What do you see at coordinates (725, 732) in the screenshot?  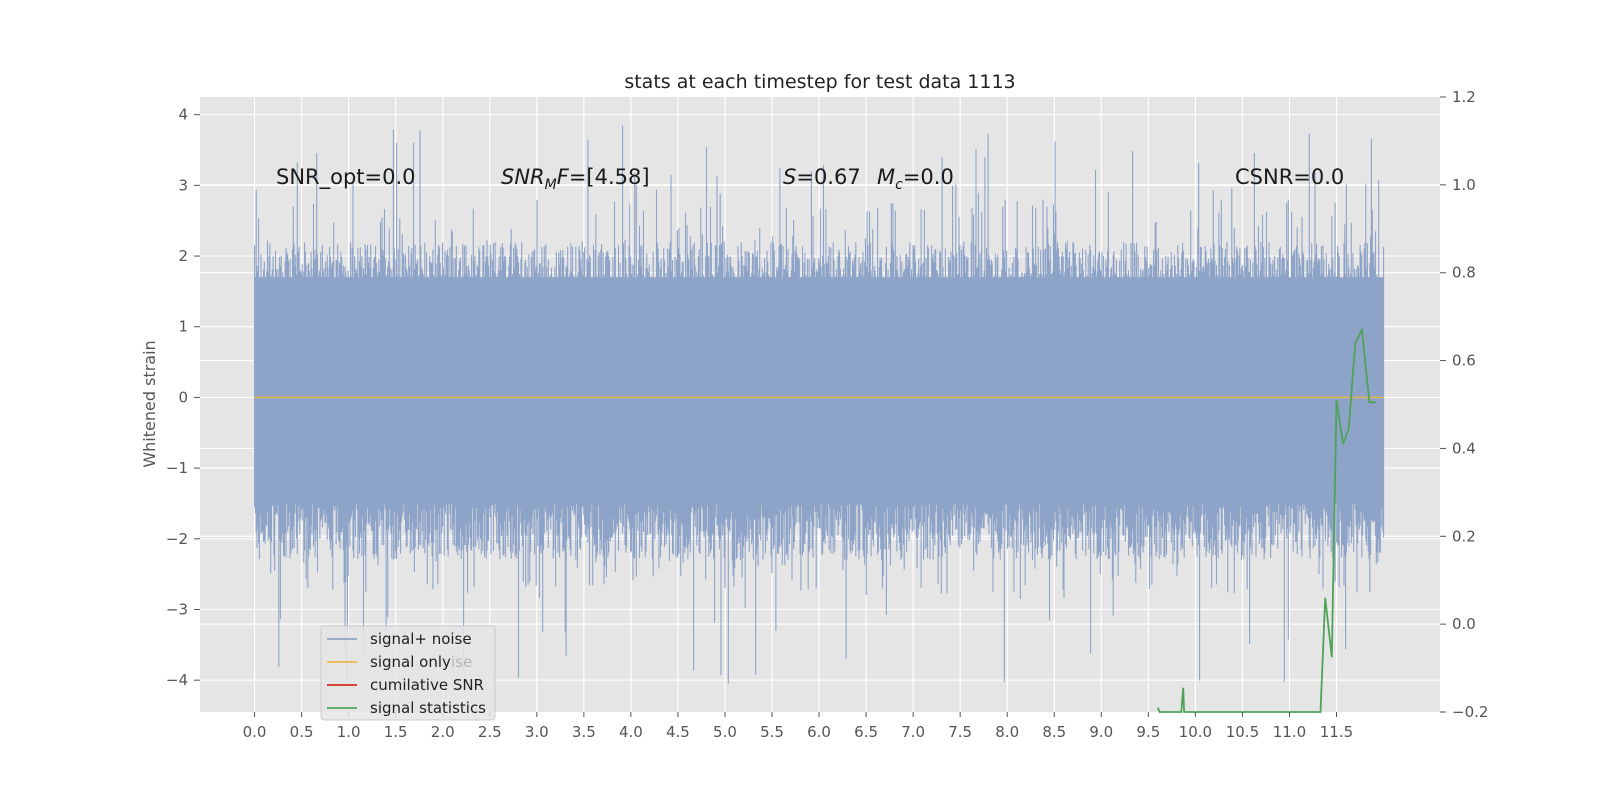 I see `x-tick-label: 5.0` at bounding box center [725, 732].